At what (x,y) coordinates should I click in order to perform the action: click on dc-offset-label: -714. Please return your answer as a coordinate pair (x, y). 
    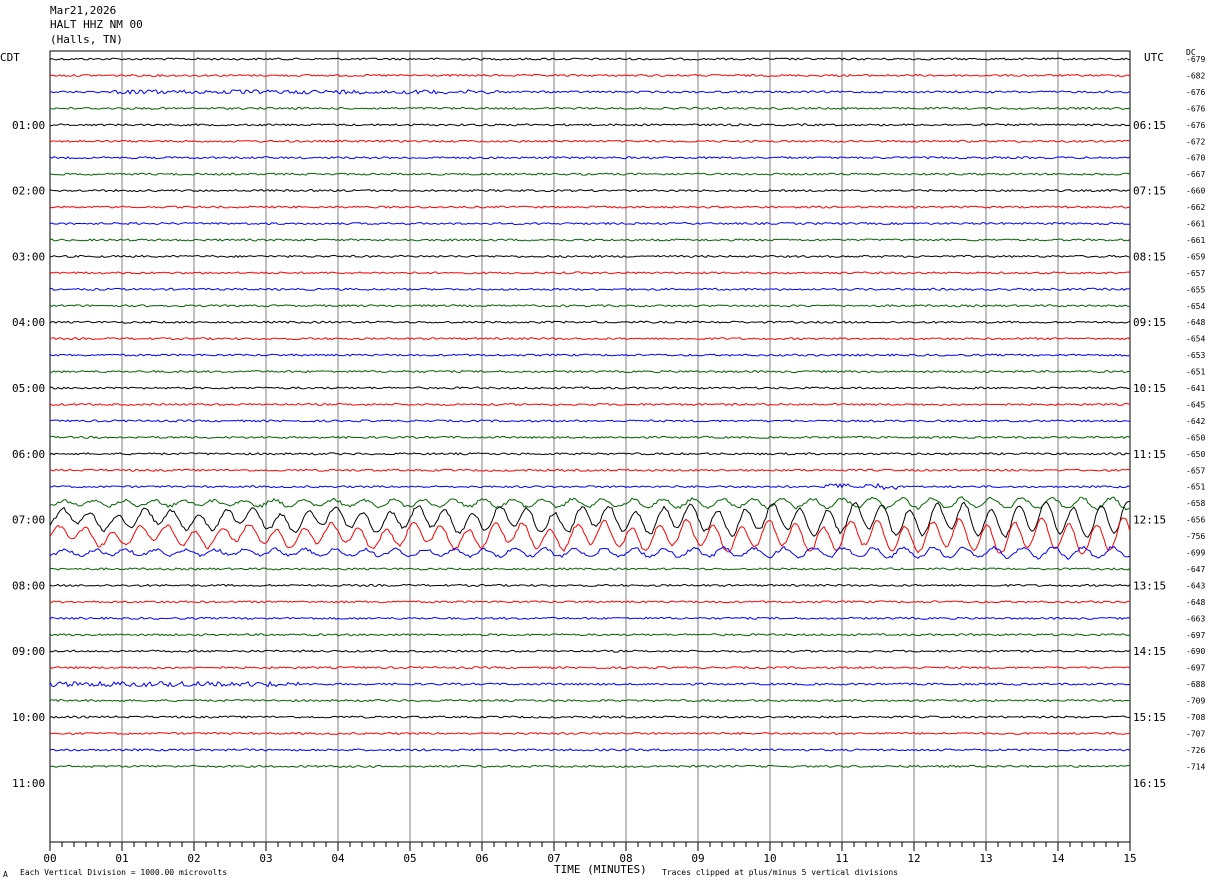
    Looking at the image, I should click on (1195, 766).